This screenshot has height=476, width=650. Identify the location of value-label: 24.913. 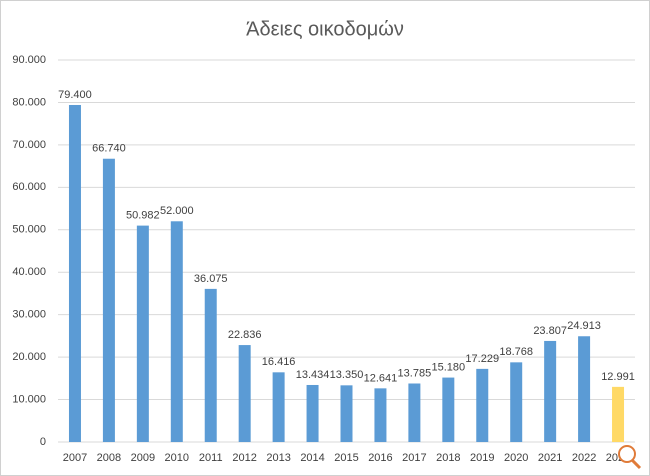
(584, 326).